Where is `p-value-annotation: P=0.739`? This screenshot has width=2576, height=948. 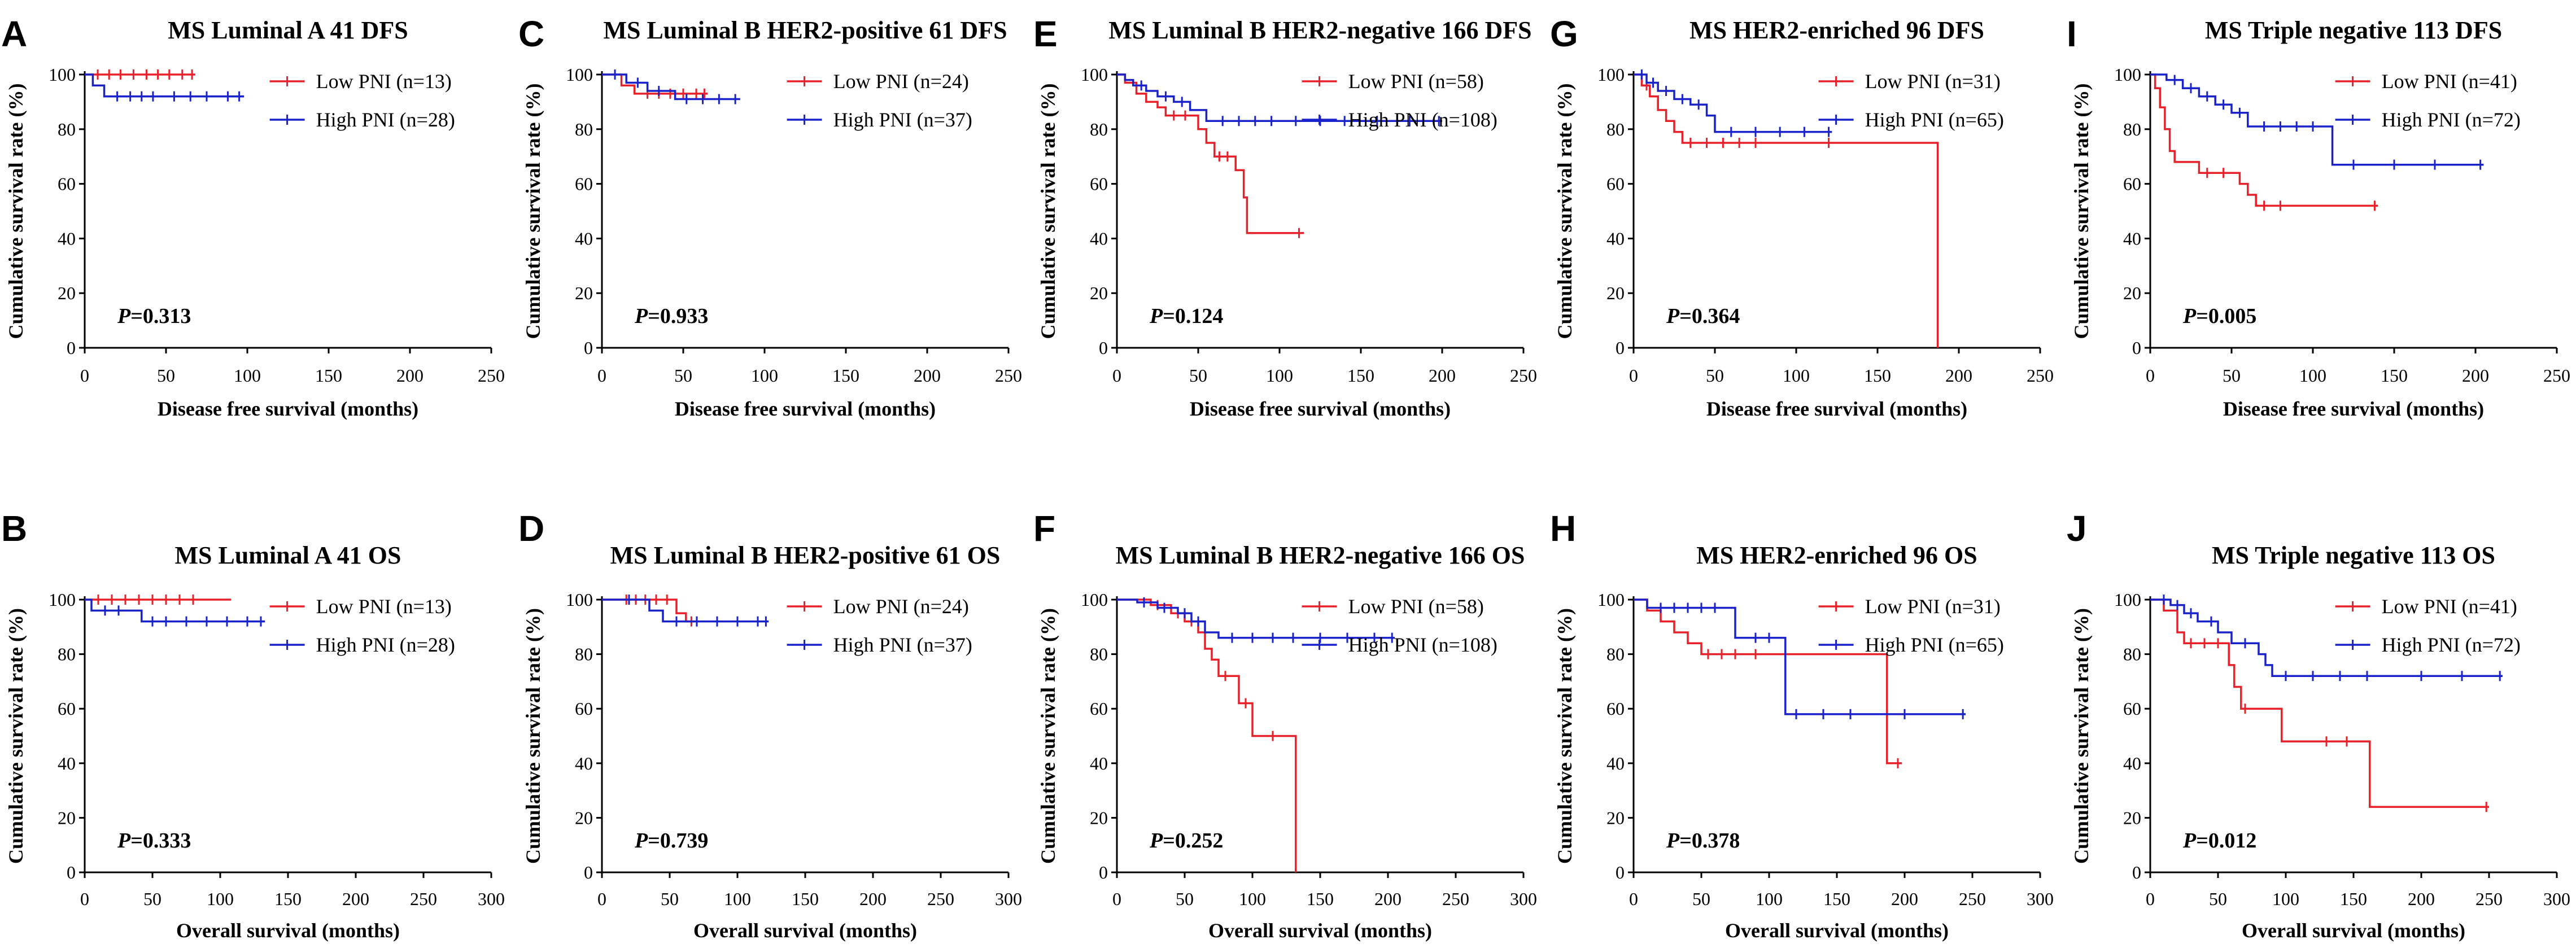
p-value-annotation: P=0.739 is located at coordinates (671, 841).